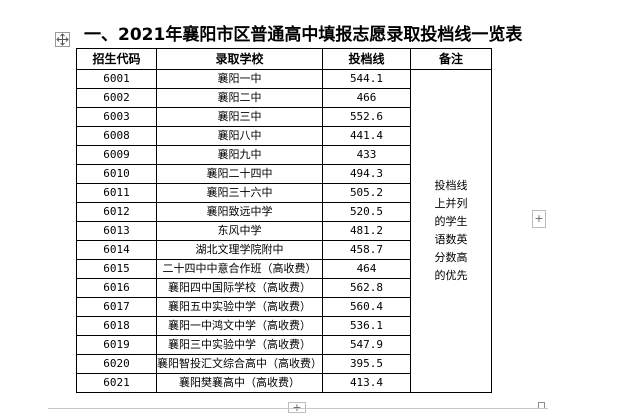 Image resolution: width=633 pixels, height=414 pixels. What do you see at coordinates (366, 288) in the screenshot?
I see `cell-score: 562.8` at bounding box center [366, 288].